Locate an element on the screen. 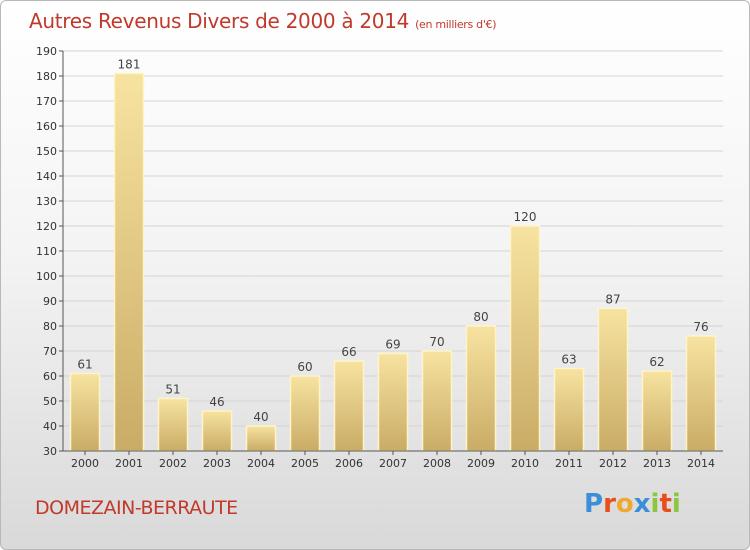 Image resolution: width=750 pixels, height=550 pixels. x-tick-label-2001: 2001 is located at coordinates (129, 463).